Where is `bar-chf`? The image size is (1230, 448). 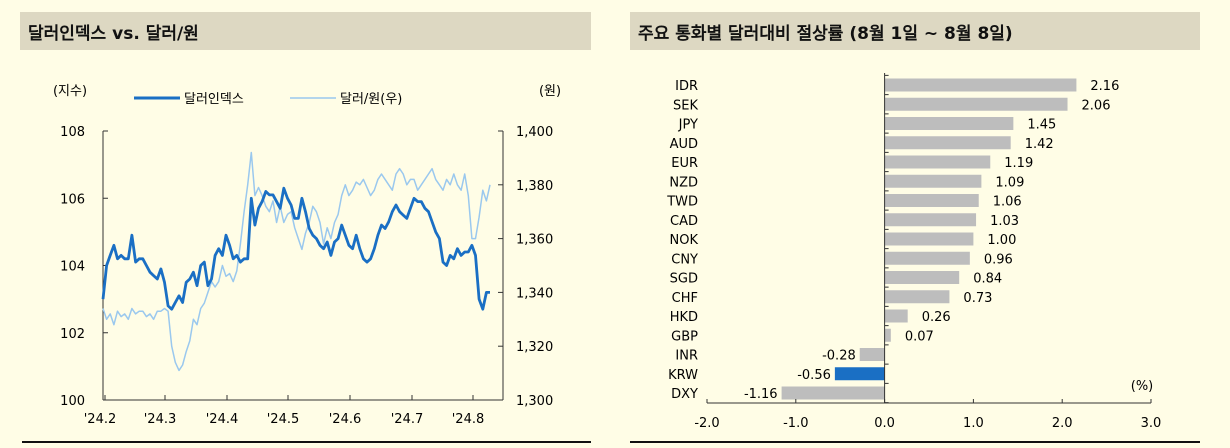
bar-chf is located at coordinates (917, 297).